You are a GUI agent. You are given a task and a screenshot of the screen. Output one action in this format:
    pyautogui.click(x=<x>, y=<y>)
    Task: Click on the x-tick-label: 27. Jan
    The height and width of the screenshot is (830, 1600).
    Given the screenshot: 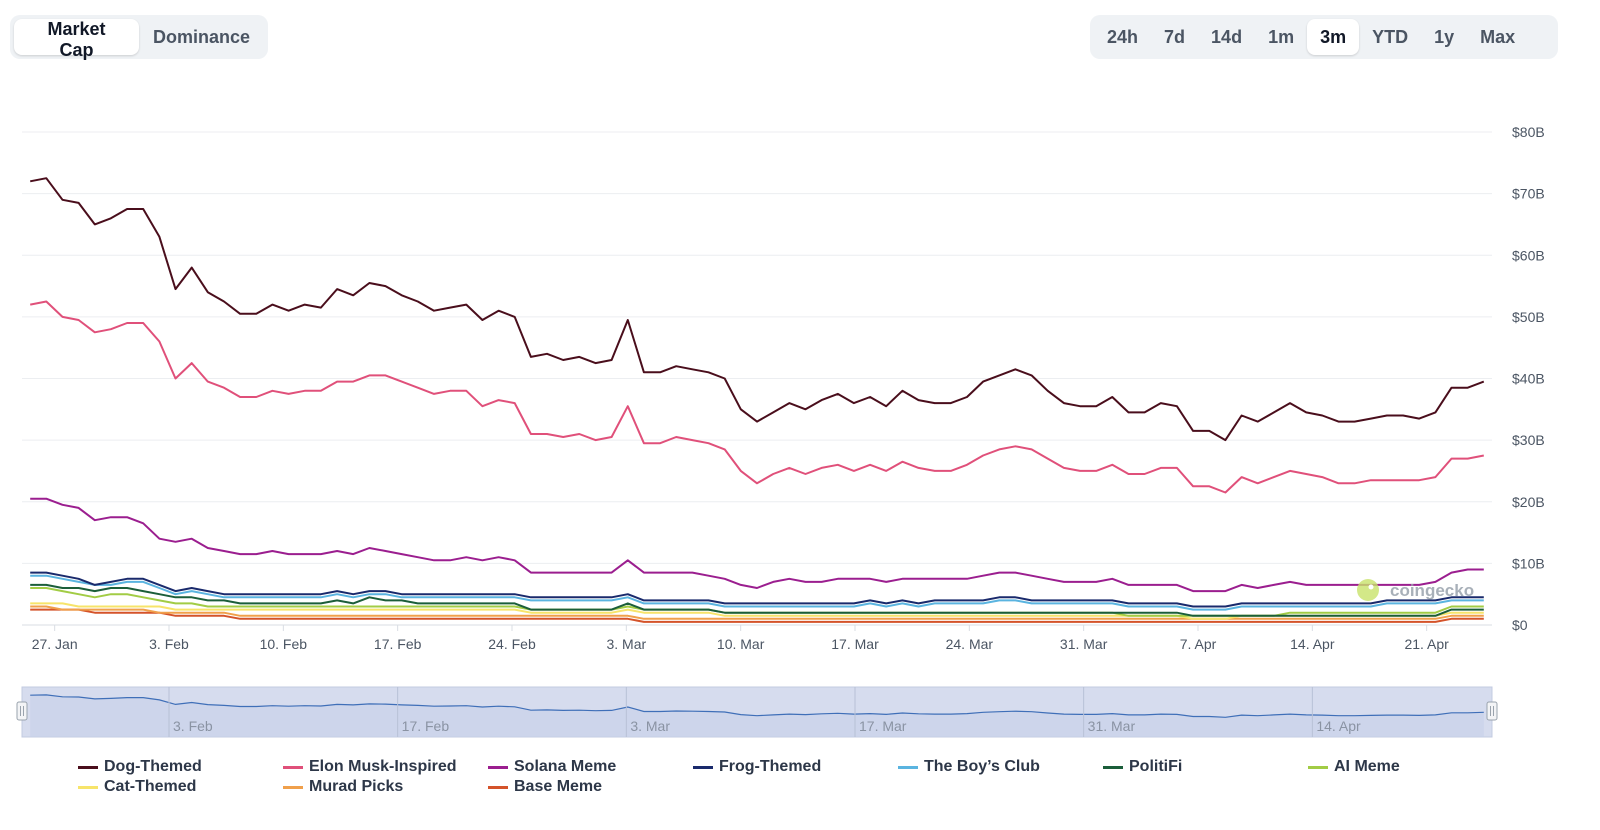 What is the action you would take?
    pyautogui.click(x=55, y=644)
    